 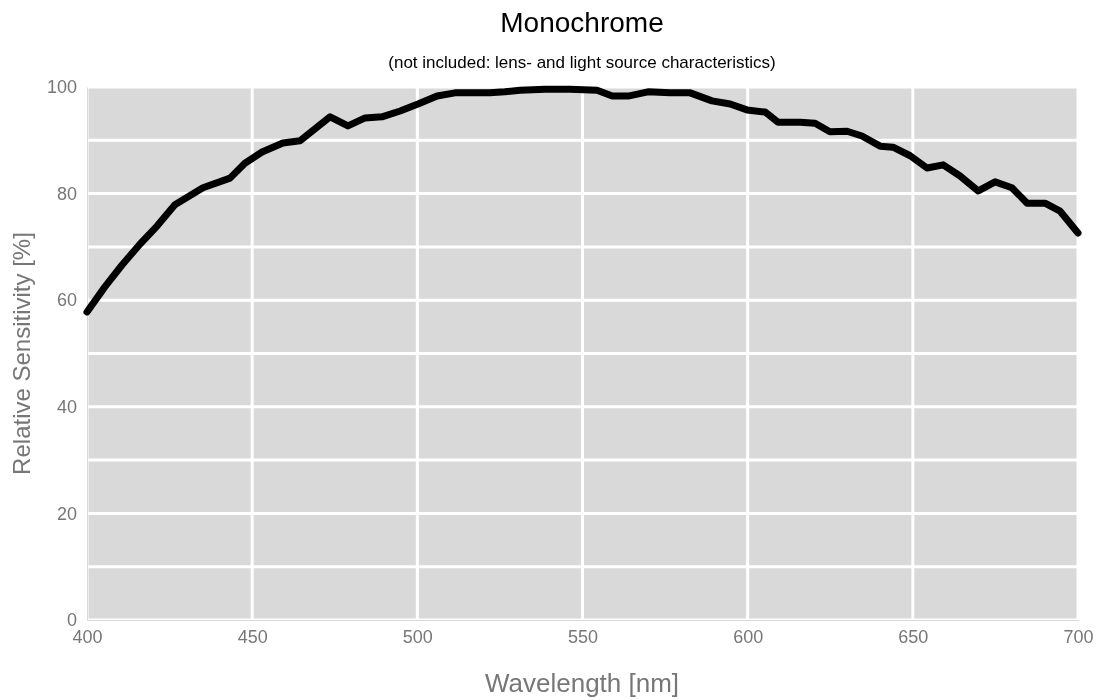 What do you see at coordinates (913, 636) in the screenshot?
I see `x-tick-label: 650` at bounding box center [913, 636].